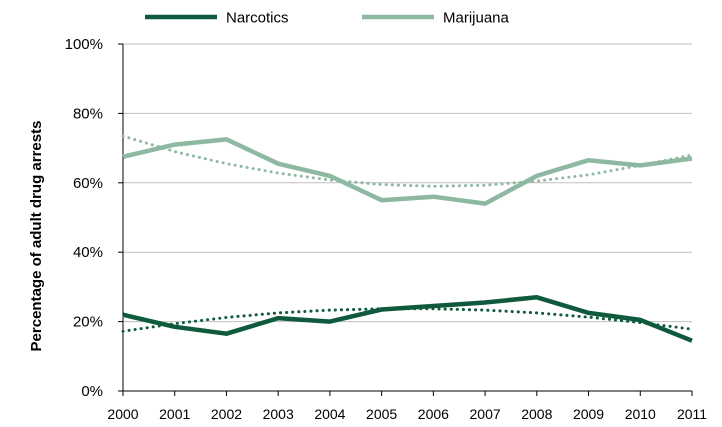 Image resolution: width=722 pixels, height=427 pixels. I want to click on x-tick-label: 2008, so click(536, 414).